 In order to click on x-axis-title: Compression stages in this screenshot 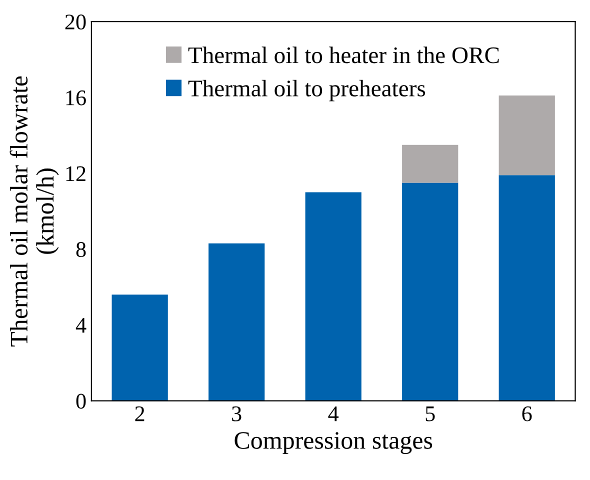, I will do `click(333, 443)`.